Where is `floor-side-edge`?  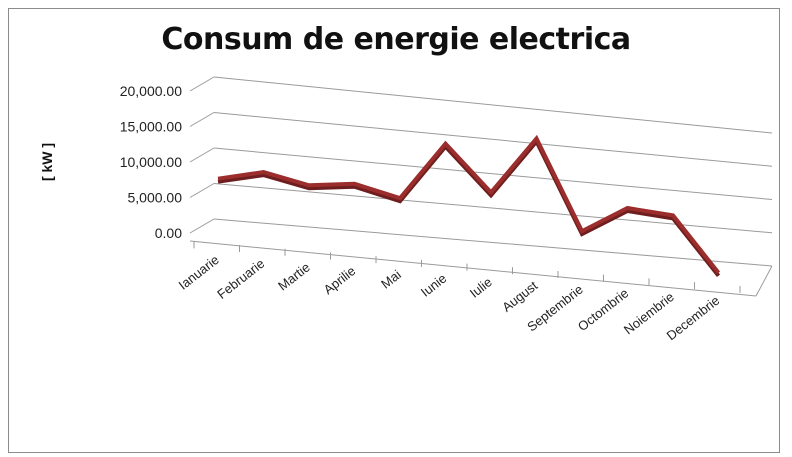
floor-side-edge is located at coordinates (764, 281).